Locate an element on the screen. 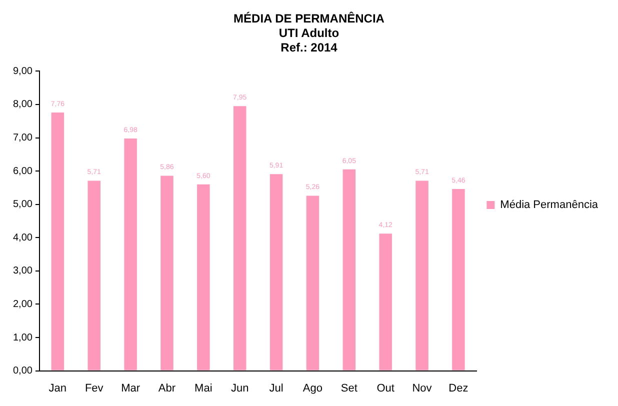  x-tick-label: Set is located at coordinates (349, 388).